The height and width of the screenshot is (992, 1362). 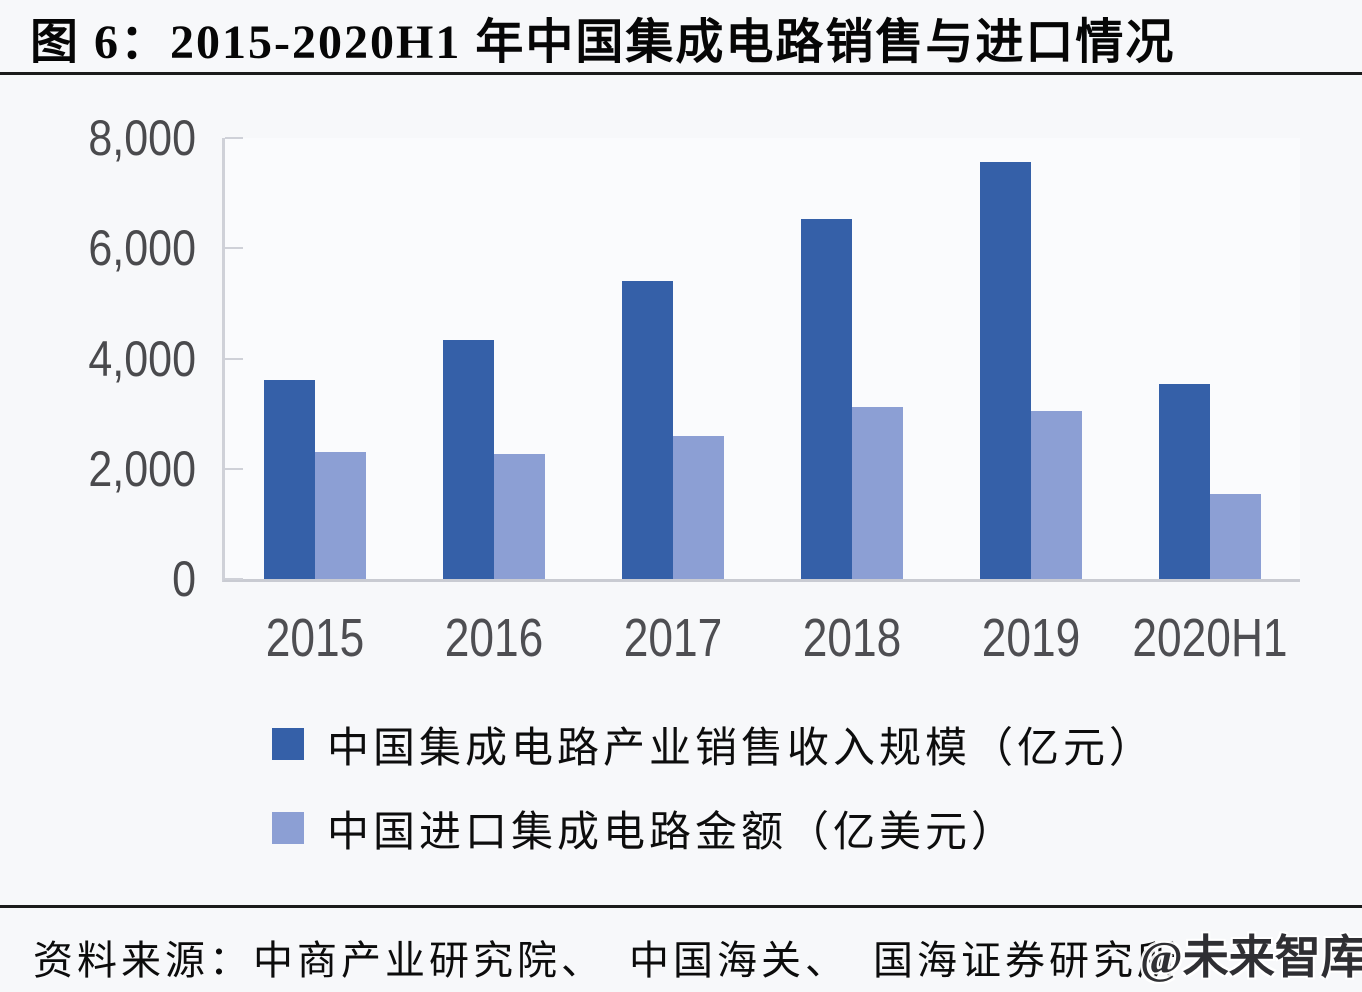 I want to click on chart-legend: 中国集成电路产业销售收入规模（亿元） 中国进口集成电路金额（亿美元）, so click(x=713, y=796).